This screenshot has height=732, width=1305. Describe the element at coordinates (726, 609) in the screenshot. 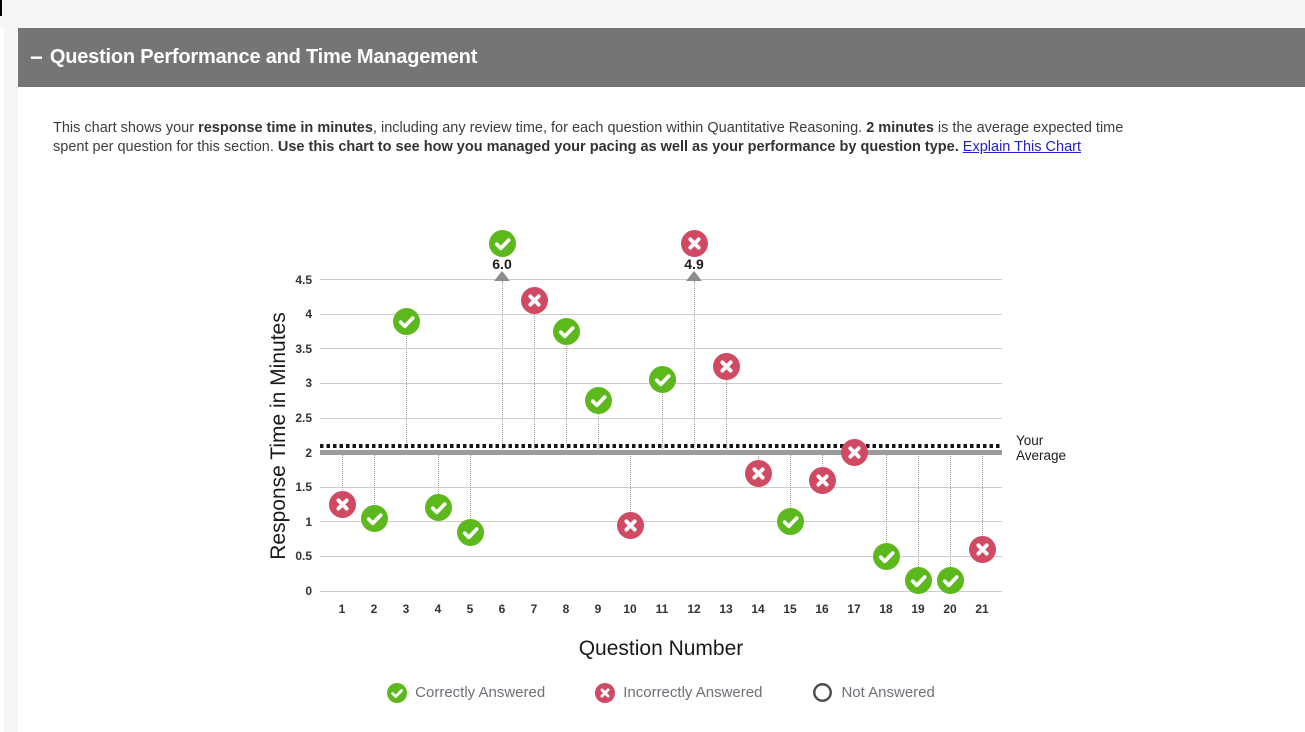

I see `x-tick-label: 13` at that location.